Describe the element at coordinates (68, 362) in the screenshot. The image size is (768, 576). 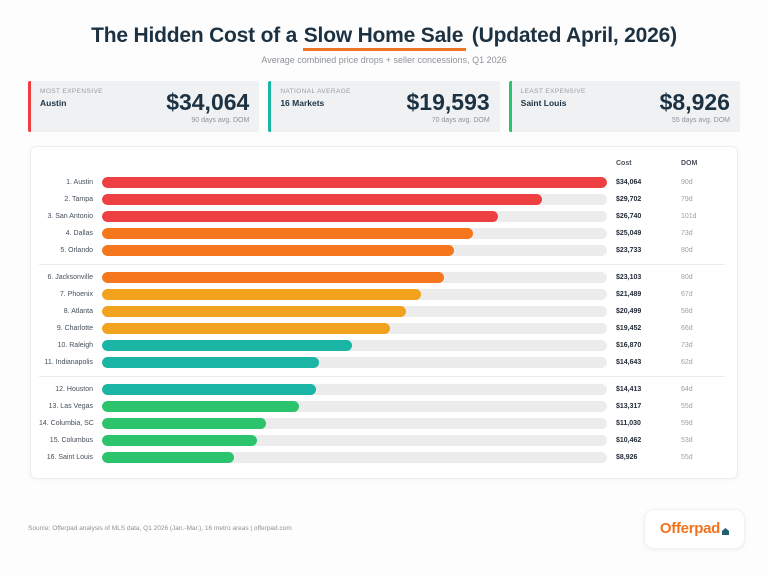
I see `row-city-label: 11. Indianapolis` at that location.